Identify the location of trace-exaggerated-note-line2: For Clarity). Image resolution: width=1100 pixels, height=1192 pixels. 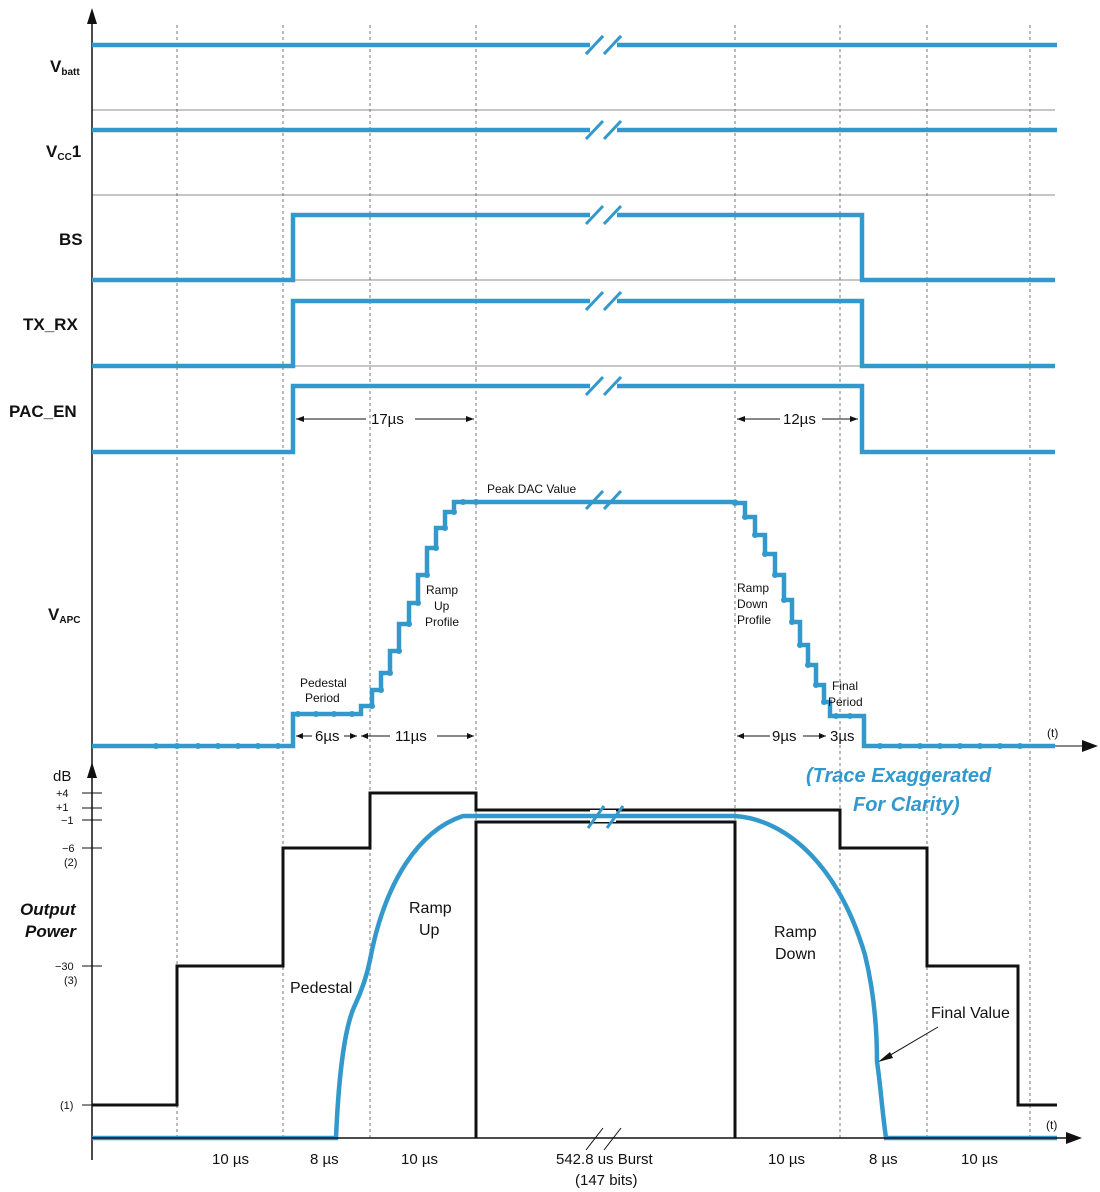
(906, 805).